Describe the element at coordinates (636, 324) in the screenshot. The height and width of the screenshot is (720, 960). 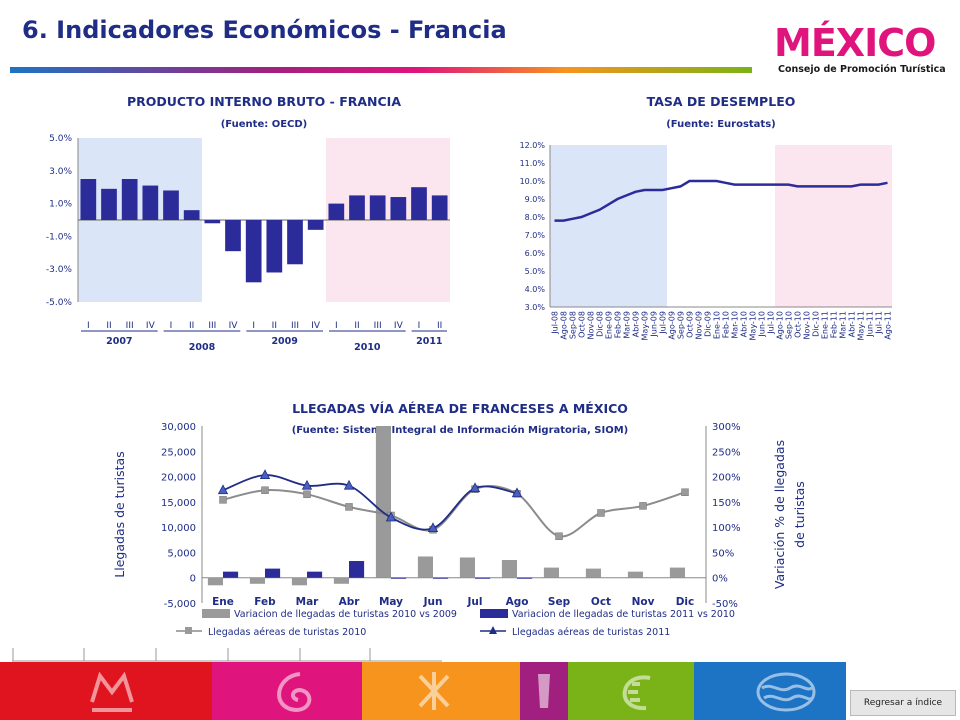
I see `unemp-x-tick: Abr-09` at that location.